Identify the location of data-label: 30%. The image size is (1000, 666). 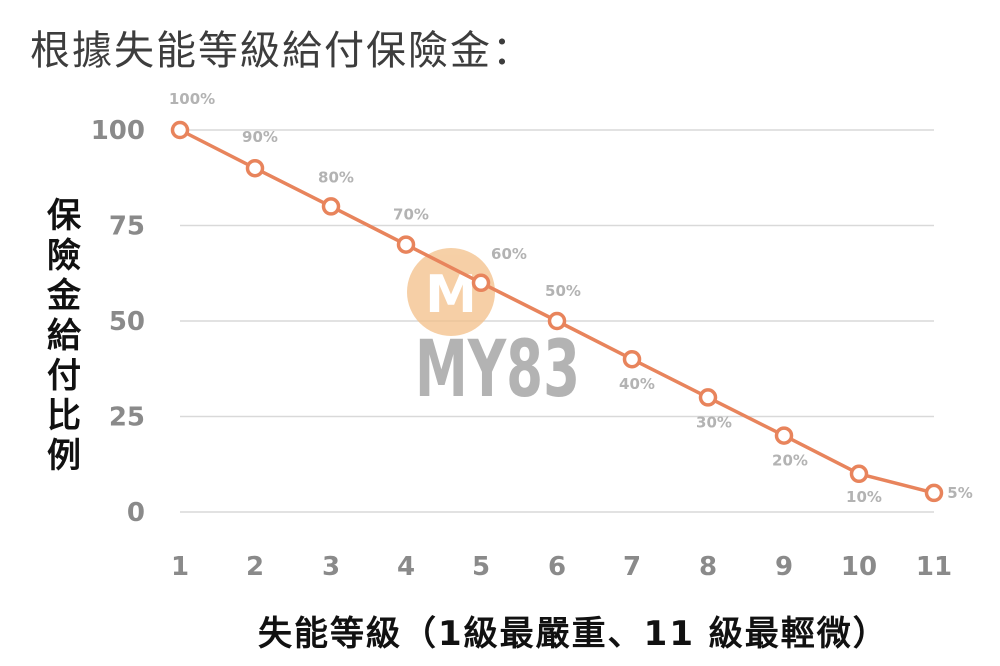
(714, 422).